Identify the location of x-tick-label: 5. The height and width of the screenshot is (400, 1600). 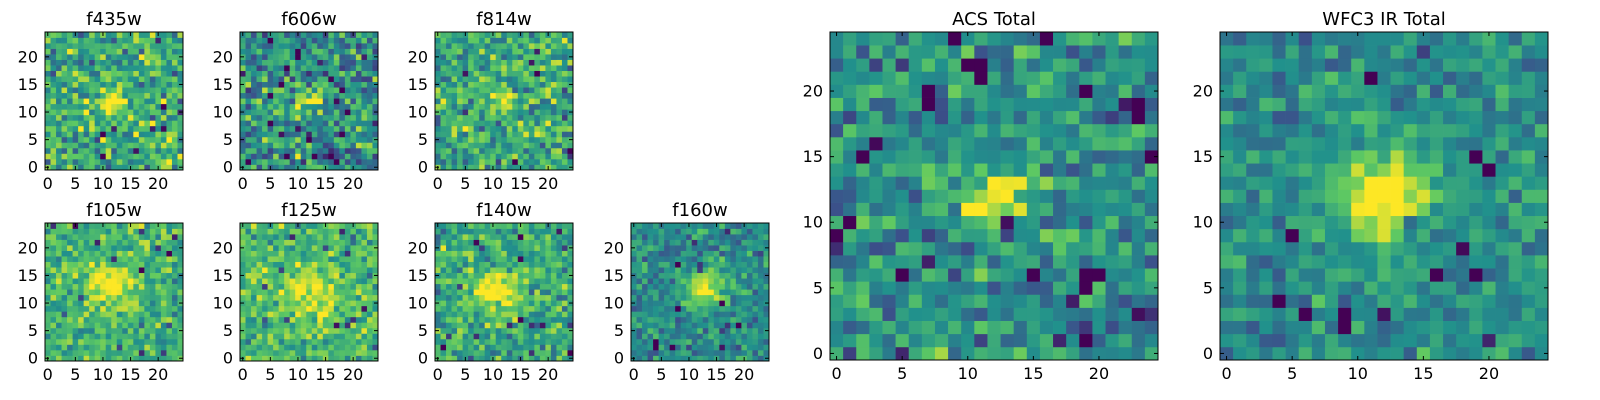
(75, 374).